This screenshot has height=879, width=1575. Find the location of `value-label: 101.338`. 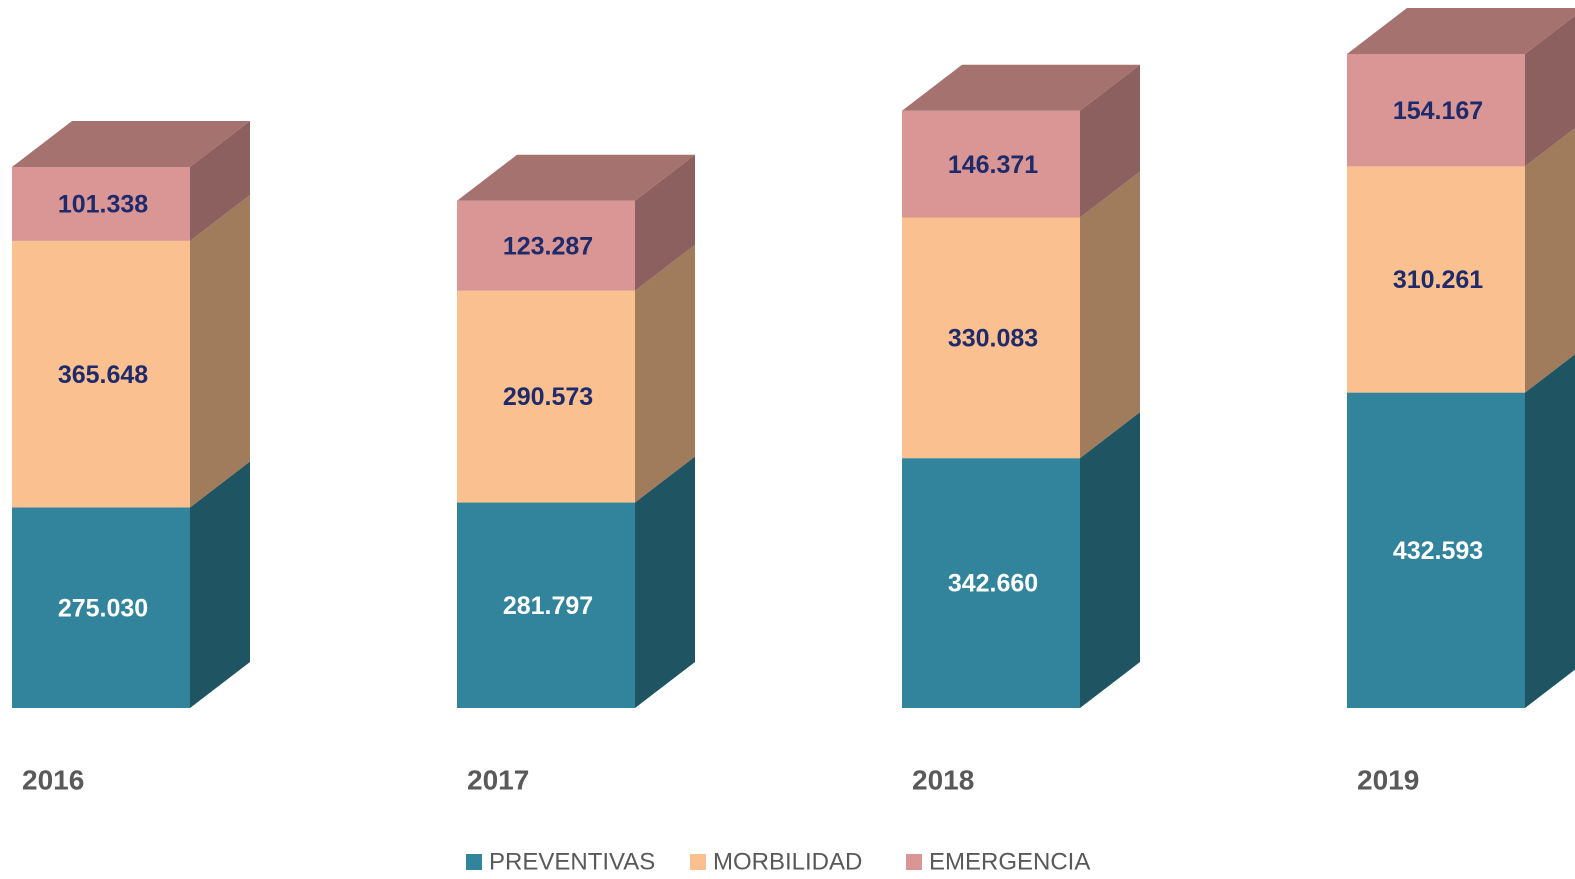

value-label: 101.338 is located at coordinates (103, 205).